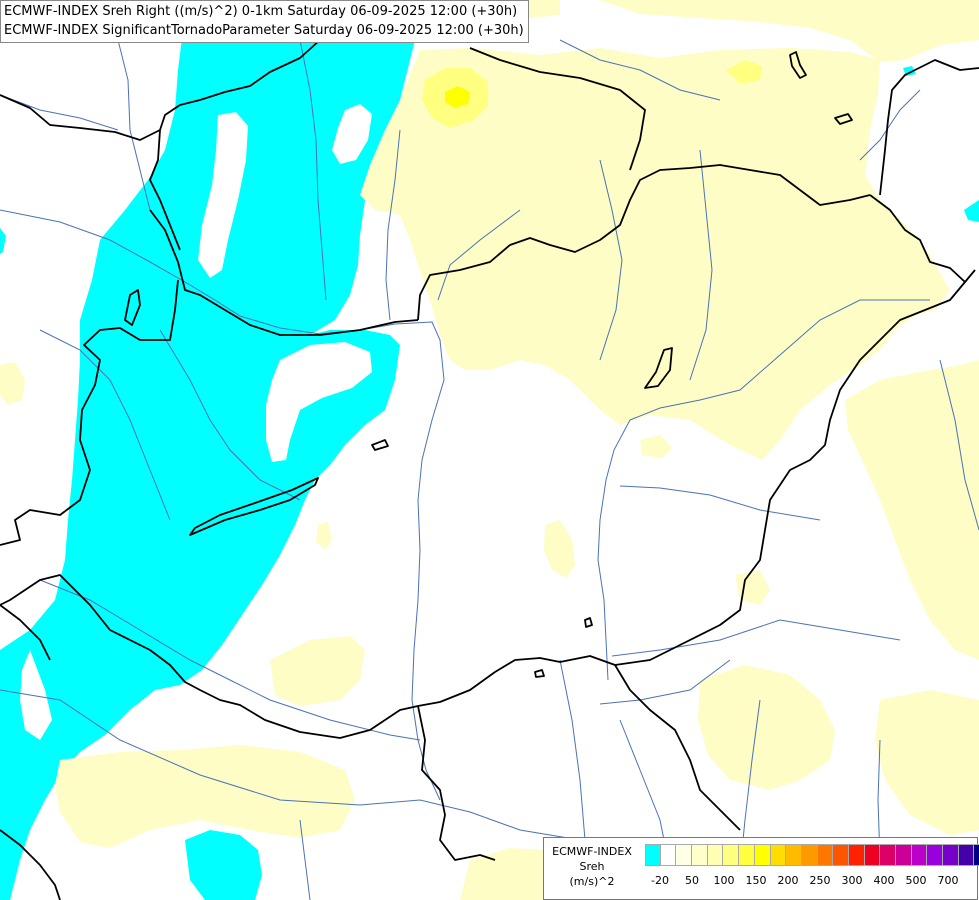 This screenshot has height=900, width=979. I want to click on legend-ticks: -20 50 100 150 200 250 300 400 500 700, so click(810, 882).